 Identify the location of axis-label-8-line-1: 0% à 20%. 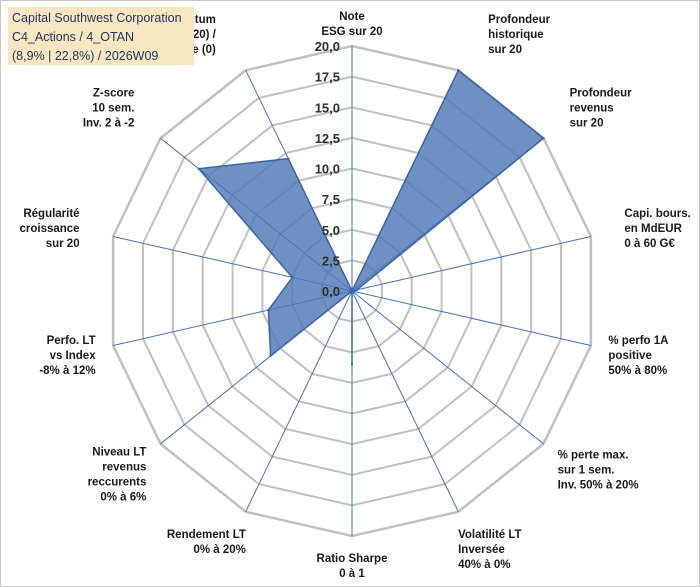
(219, 550).